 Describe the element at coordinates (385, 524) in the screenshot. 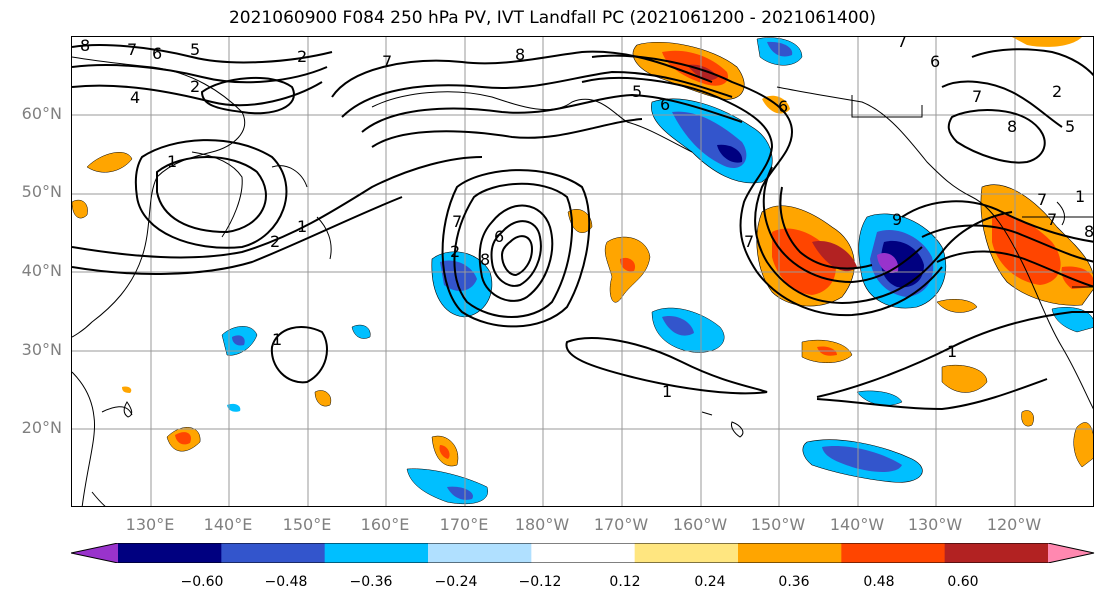

I see `lon-label: 160°E` at that location.